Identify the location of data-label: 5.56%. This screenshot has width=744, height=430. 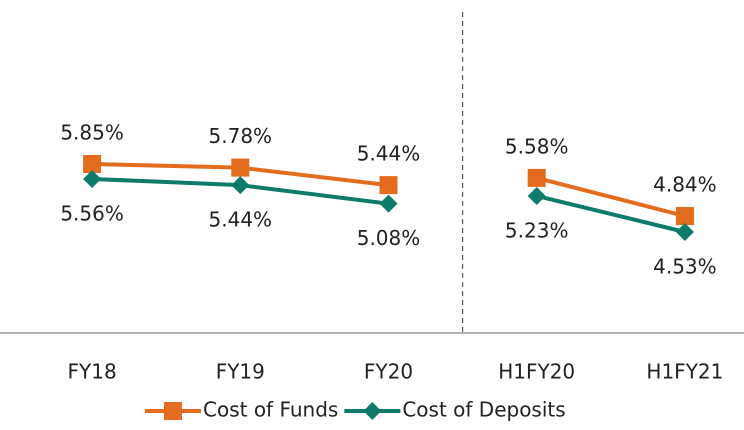
(92, 213).